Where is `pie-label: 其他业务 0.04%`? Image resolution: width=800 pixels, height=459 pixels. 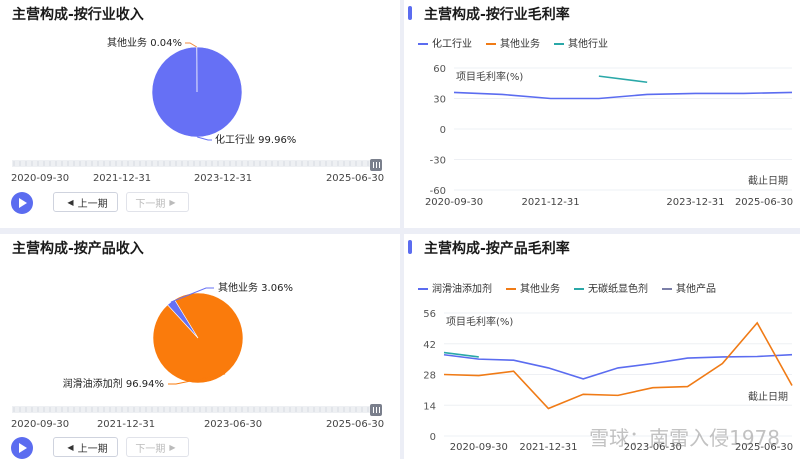
pie-label: 其他业务 0.04% is located at coordinates (144, 42).